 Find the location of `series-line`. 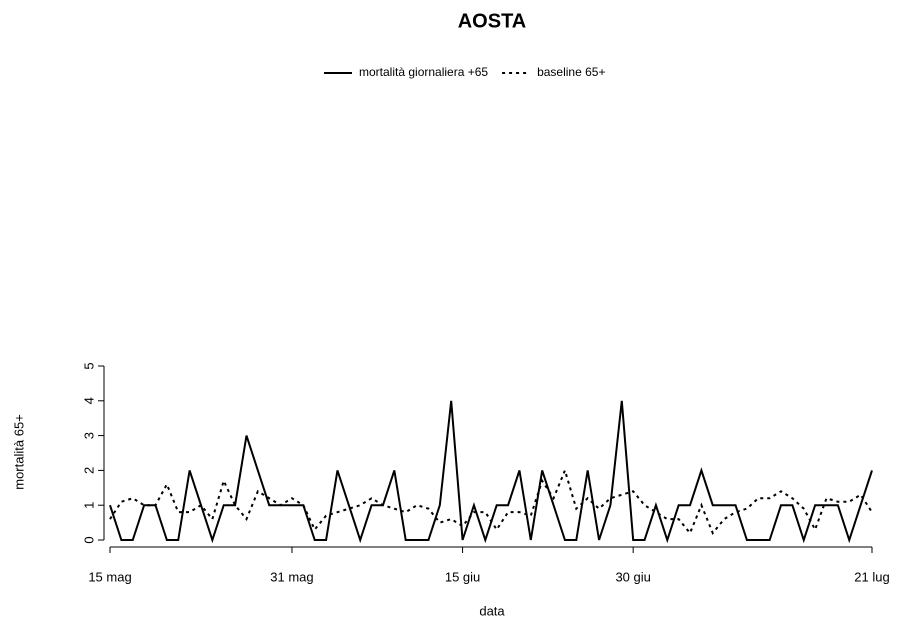

series-line is located at coordinates (491, 501).